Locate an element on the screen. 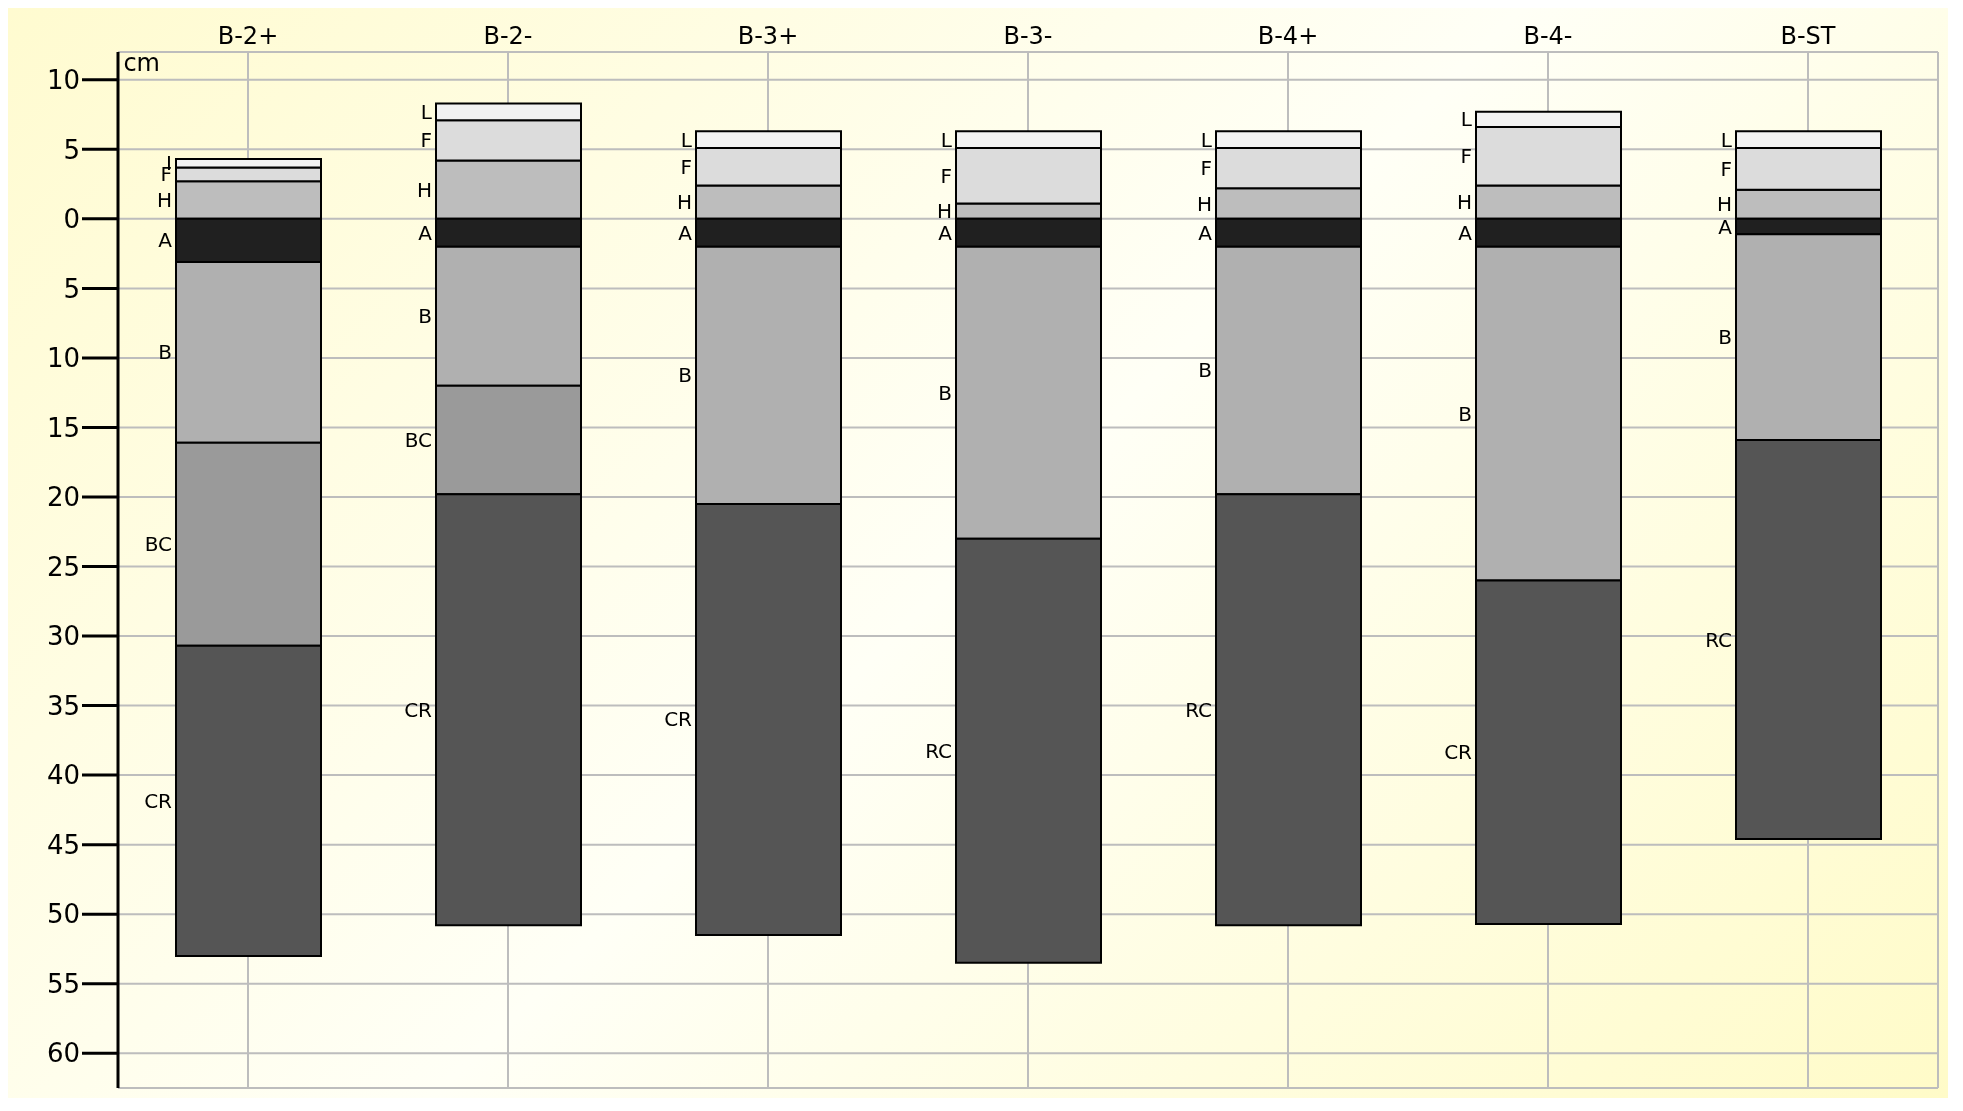 The height and width of the screenshot is (1111, 1963). x-tick-label: B-3- is located at coordinates (1028, 36).